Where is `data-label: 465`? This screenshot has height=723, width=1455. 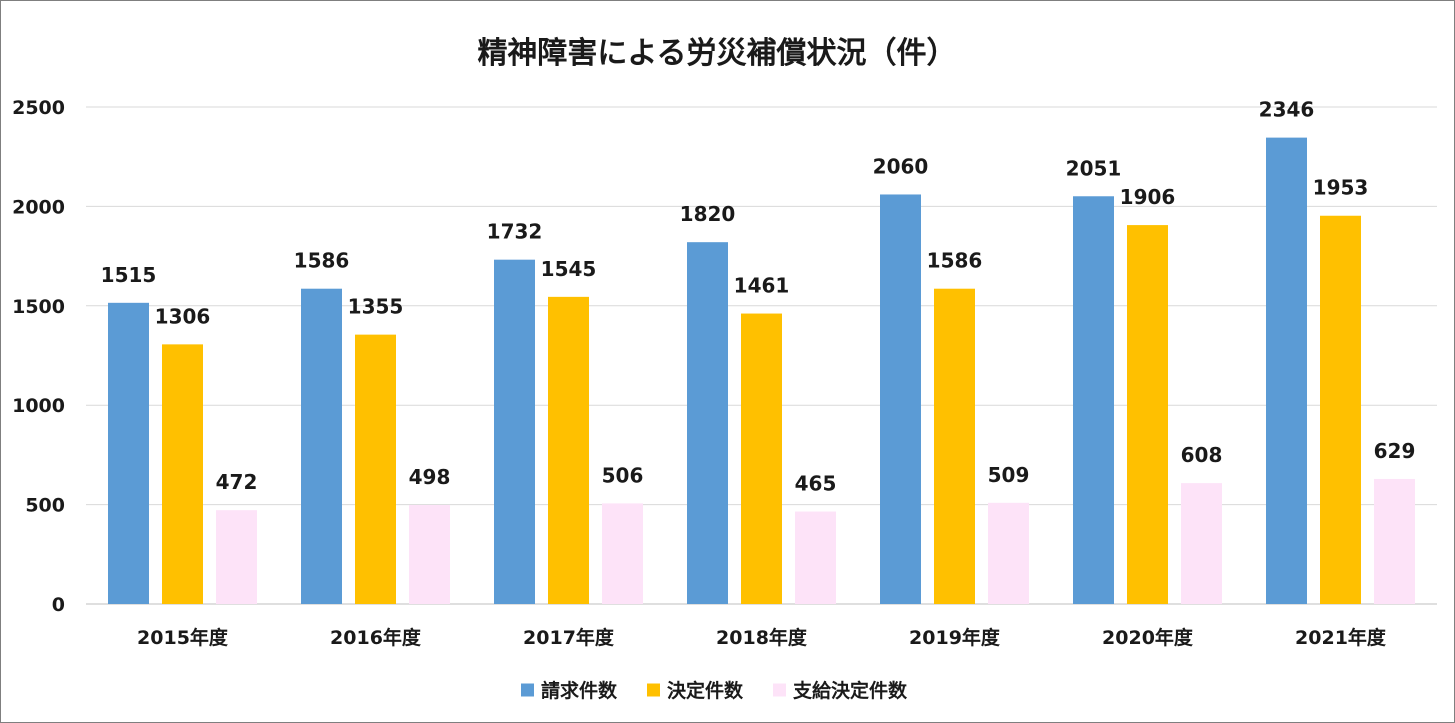
data-label: 465 is located at coordinates (816, 484).